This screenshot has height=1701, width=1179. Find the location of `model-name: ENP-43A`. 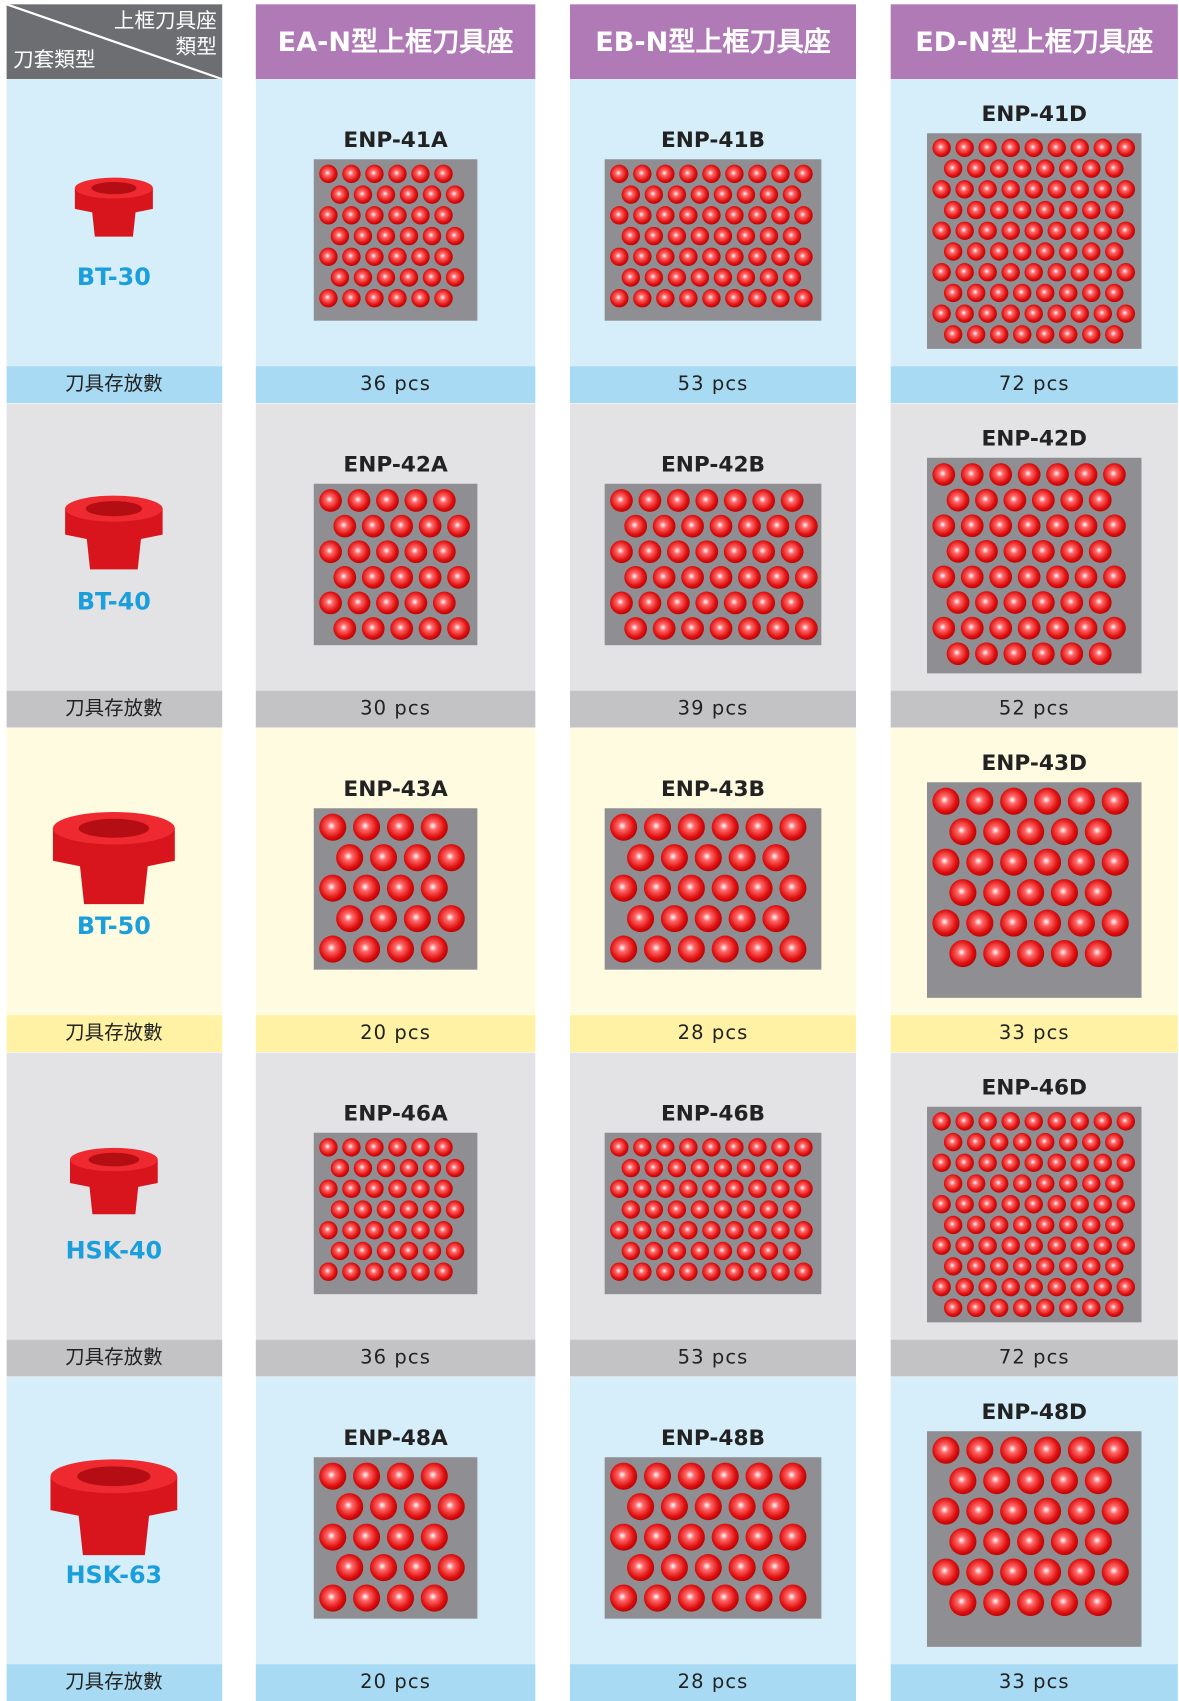

model-name: ENP-43A is located at coordinates (395, 789).